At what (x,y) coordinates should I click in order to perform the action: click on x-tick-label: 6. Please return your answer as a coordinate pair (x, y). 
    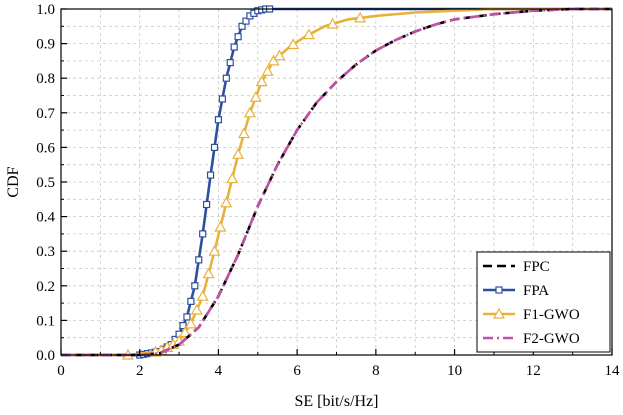
    Looking at the image, I should click on (297, 371).